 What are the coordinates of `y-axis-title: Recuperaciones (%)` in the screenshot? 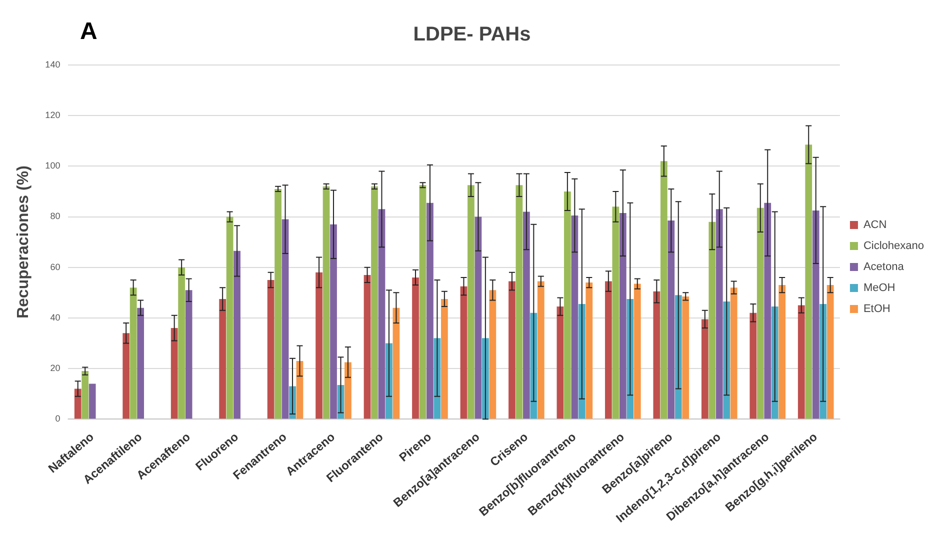 It's located at (23, 242).